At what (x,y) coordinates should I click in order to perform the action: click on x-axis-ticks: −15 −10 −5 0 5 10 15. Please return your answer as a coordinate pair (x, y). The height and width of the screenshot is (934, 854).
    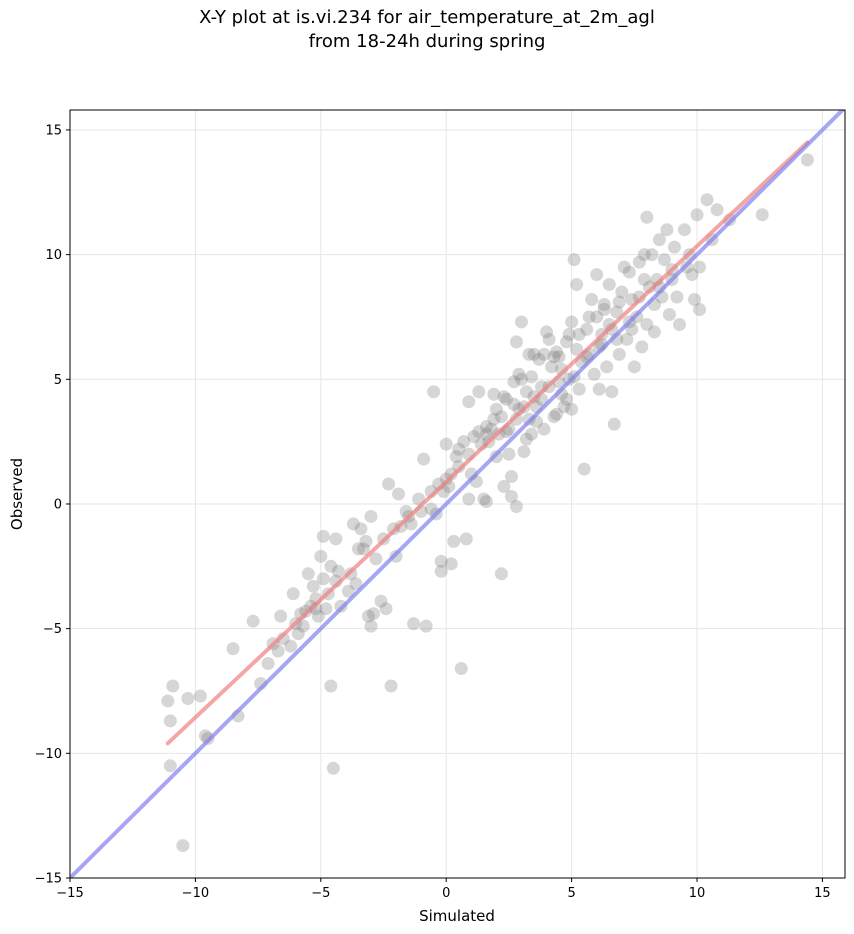
    Looking at the image, I should click on (443, 889).